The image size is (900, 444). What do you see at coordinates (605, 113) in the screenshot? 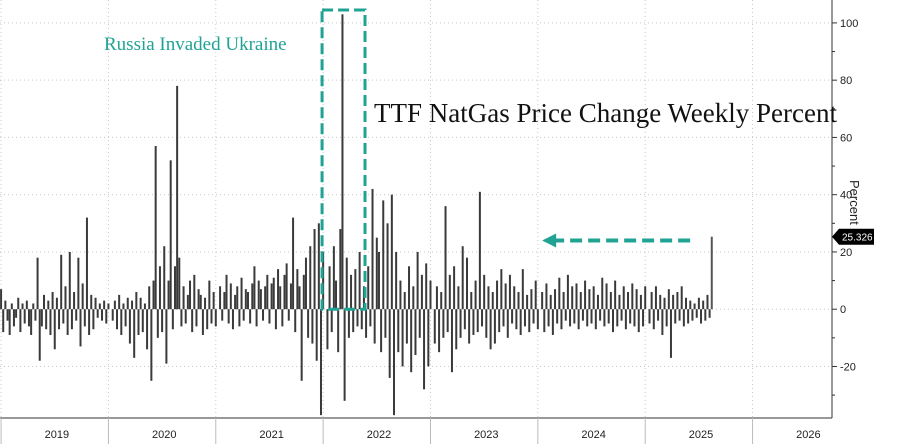
I see `chart-title: TTF NatGas Price Change Weekly Percent` at bounding box center [605, 113].